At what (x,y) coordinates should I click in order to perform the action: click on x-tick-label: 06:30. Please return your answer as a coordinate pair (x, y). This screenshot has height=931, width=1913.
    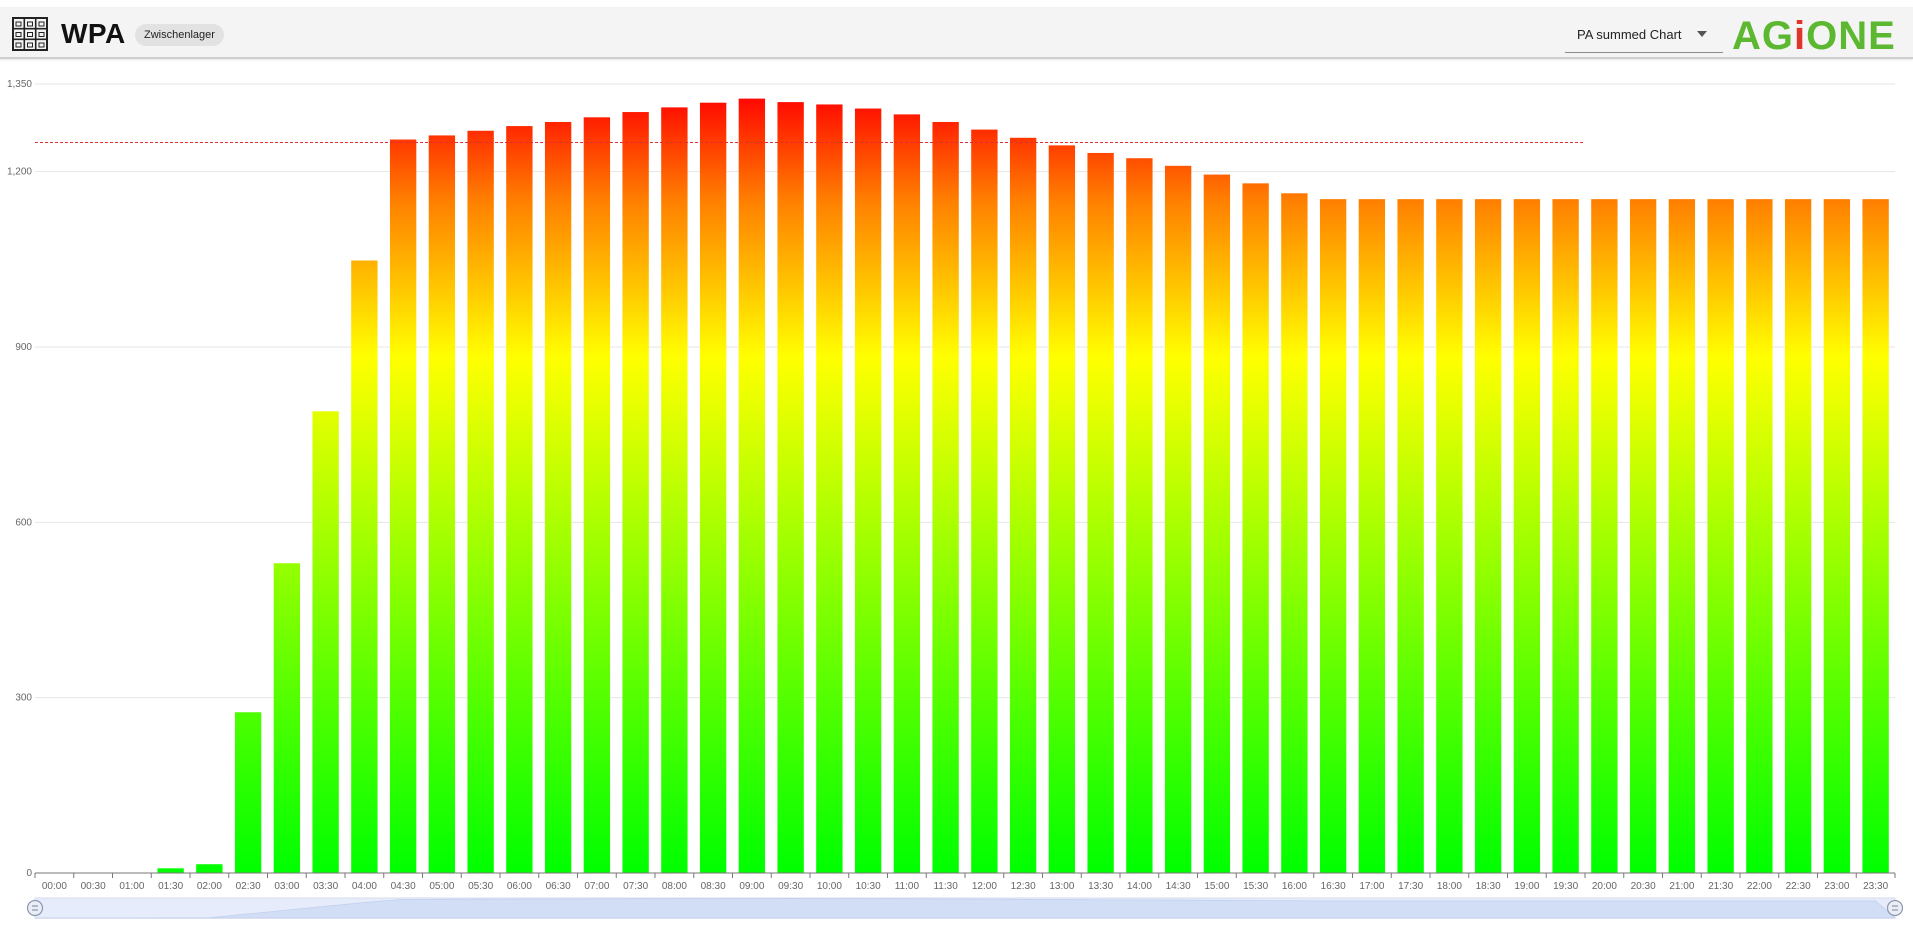
    Looking at the image, I should click on (558, 886).